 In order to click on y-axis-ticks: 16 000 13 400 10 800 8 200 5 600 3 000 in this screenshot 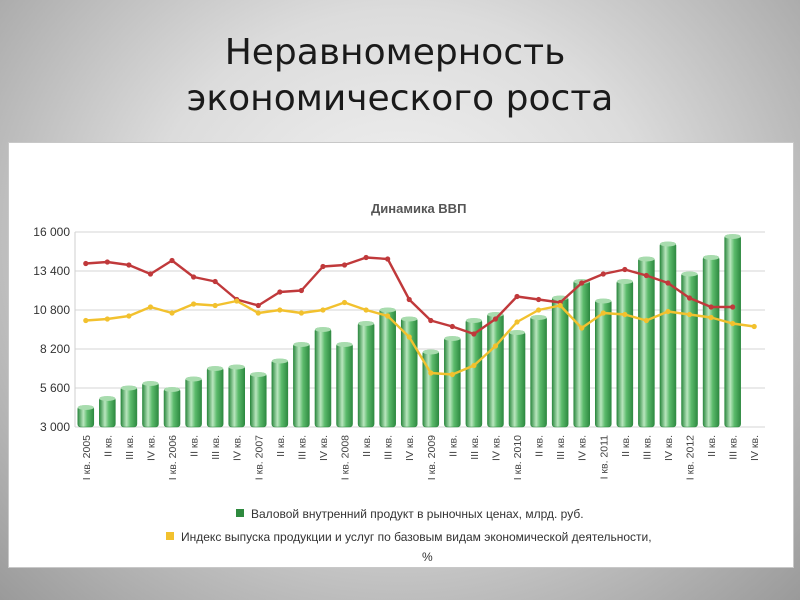, I will do `click(51, 329)`.